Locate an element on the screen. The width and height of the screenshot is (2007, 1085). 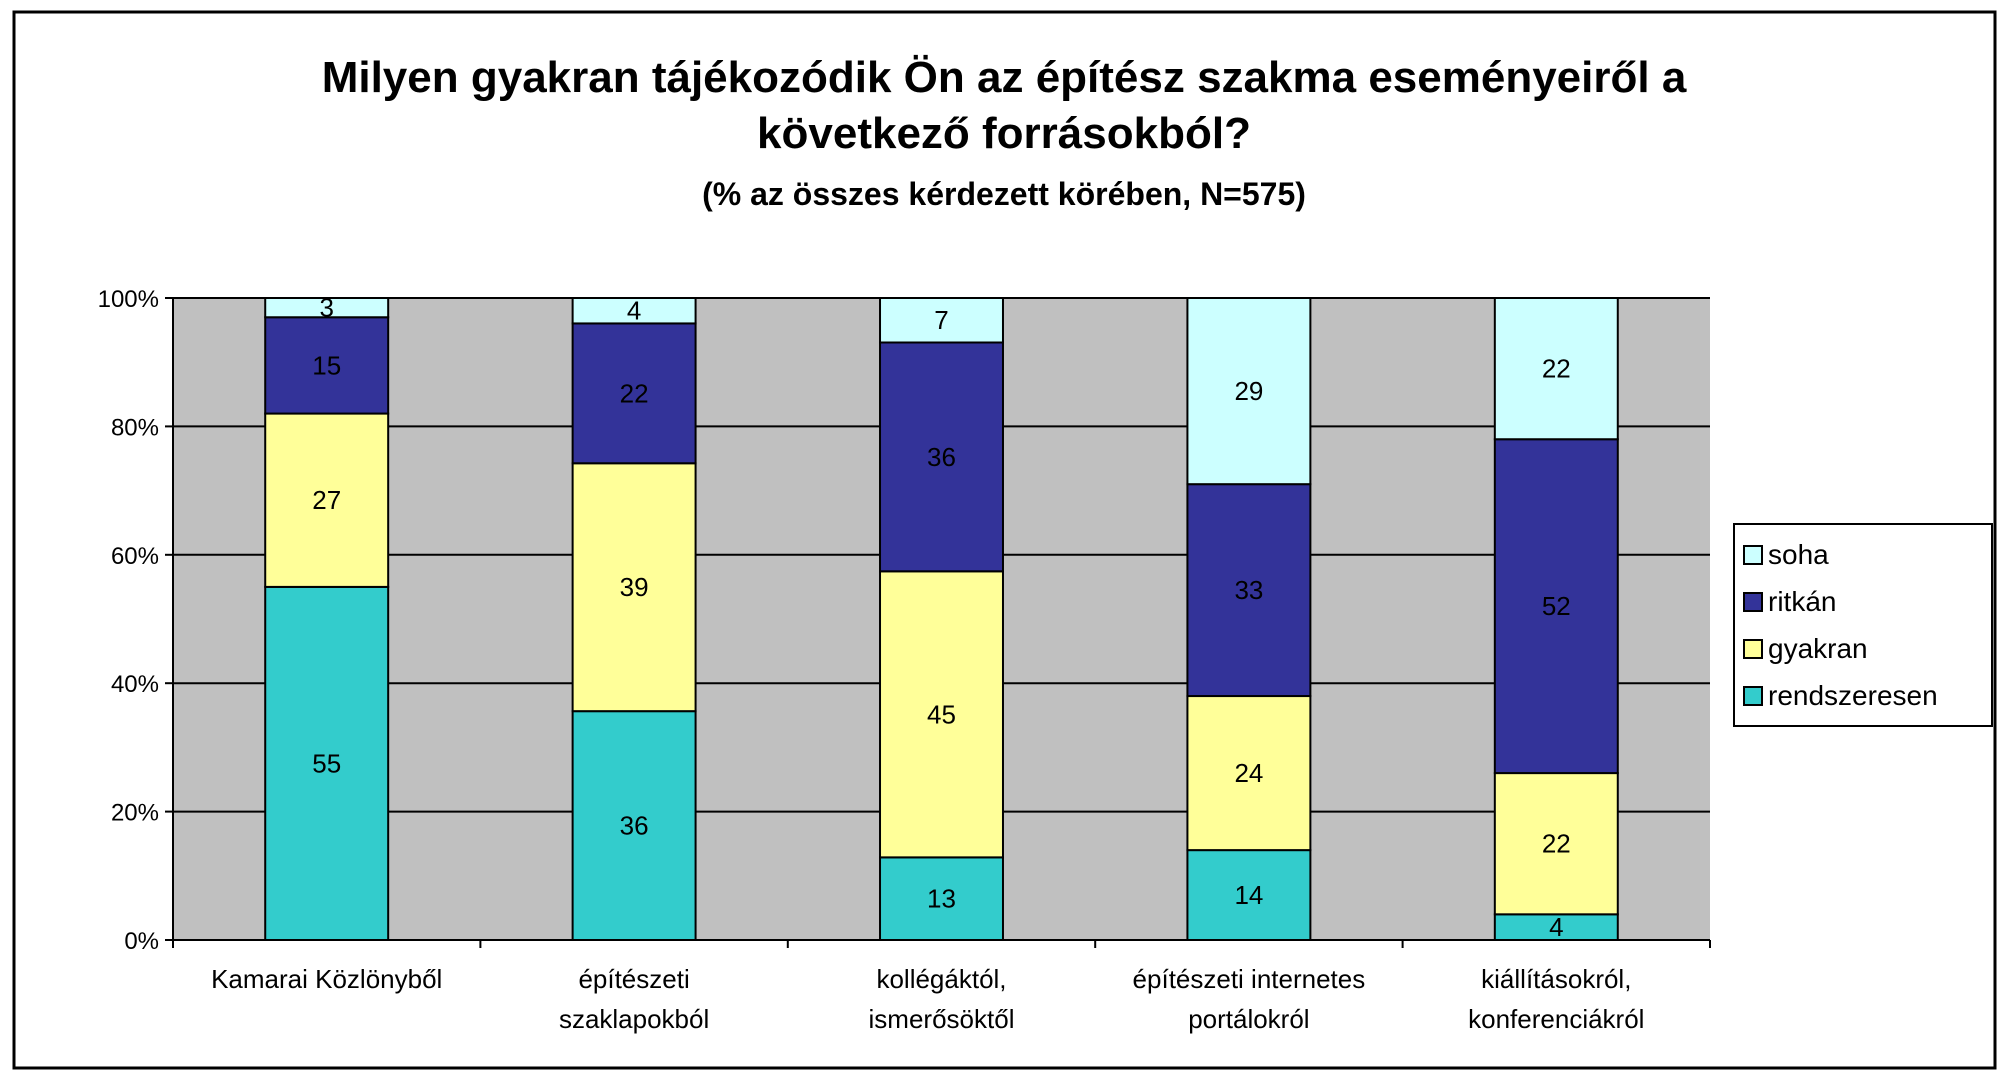
x-category-label: építészeti internetes is located at coordinates (1249, 979).